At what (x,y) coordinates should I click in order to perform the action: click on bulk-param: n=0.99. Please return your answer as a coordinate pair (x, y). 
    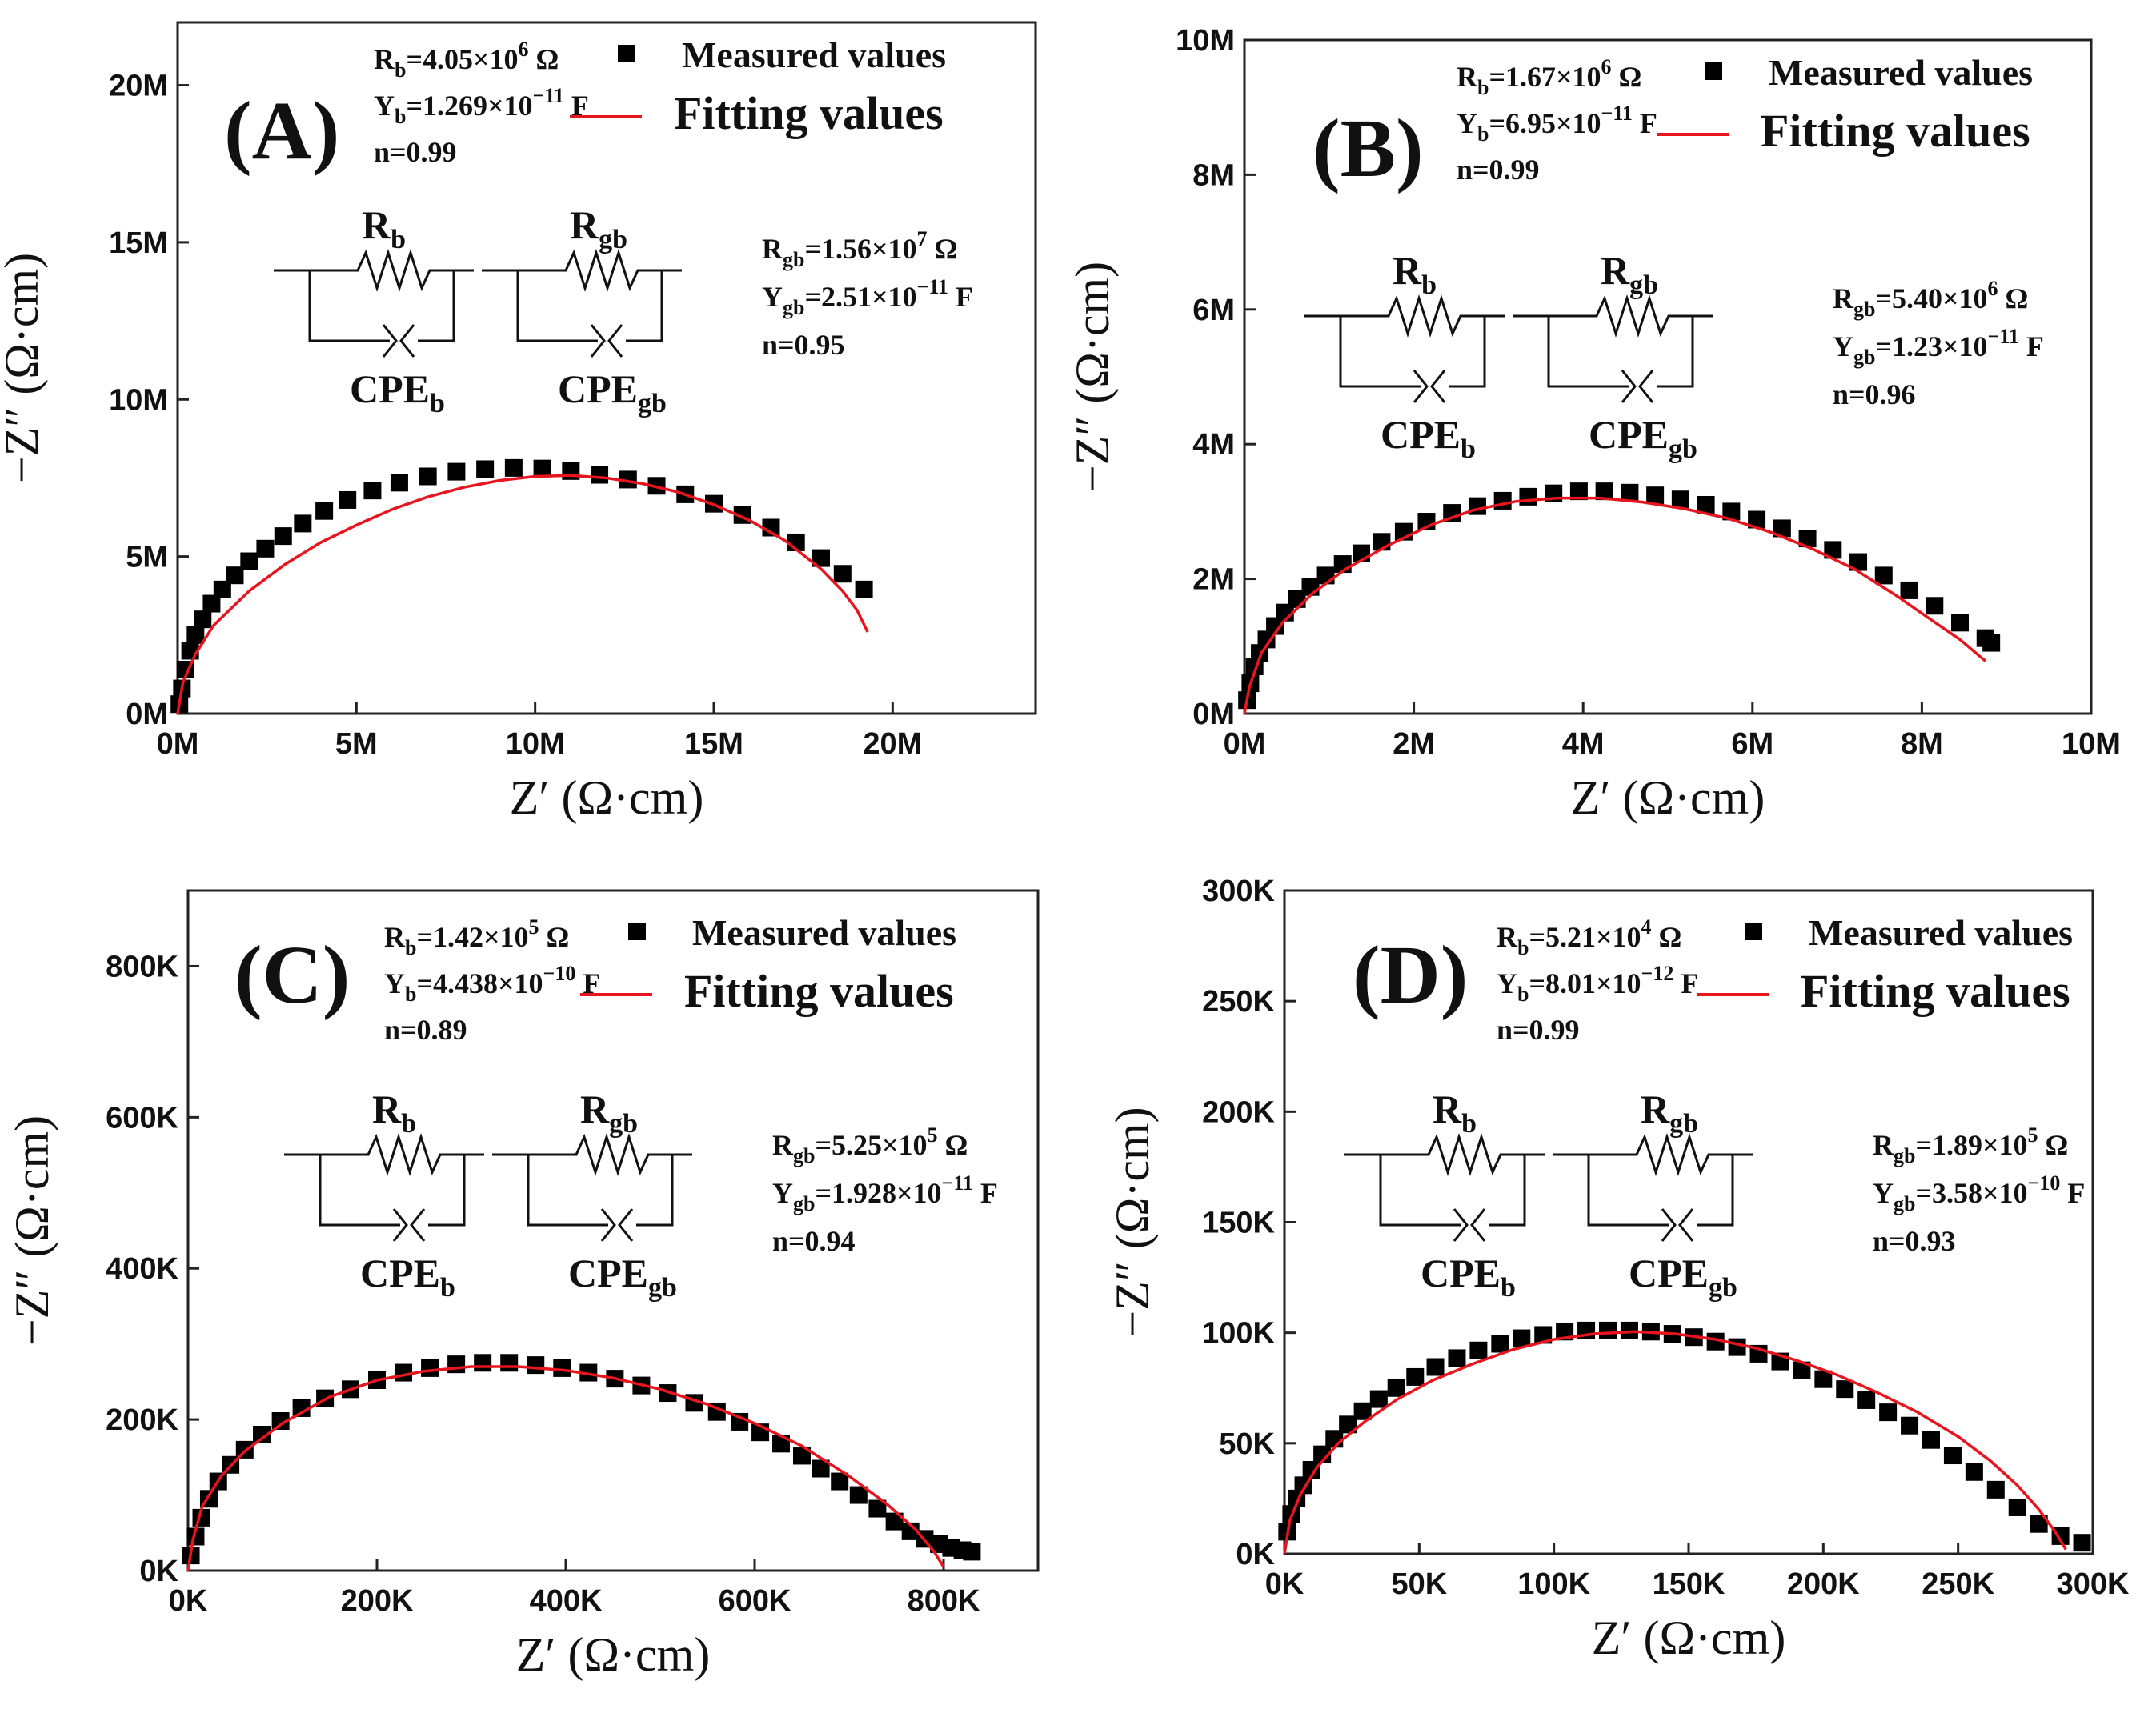
    Looking at the image, I should click on (1538, 1030).